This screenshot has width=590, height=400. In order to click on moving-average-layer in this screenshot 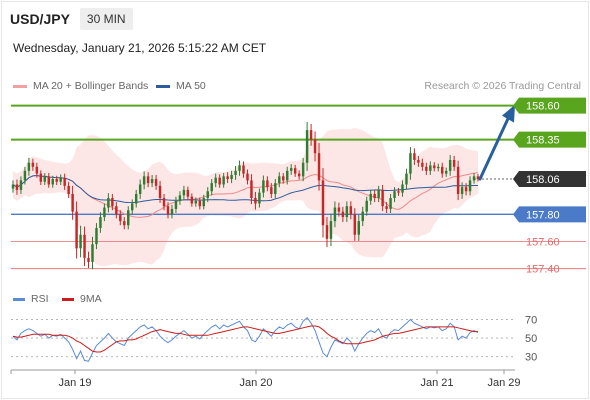, I will do `click(245, 195)`.